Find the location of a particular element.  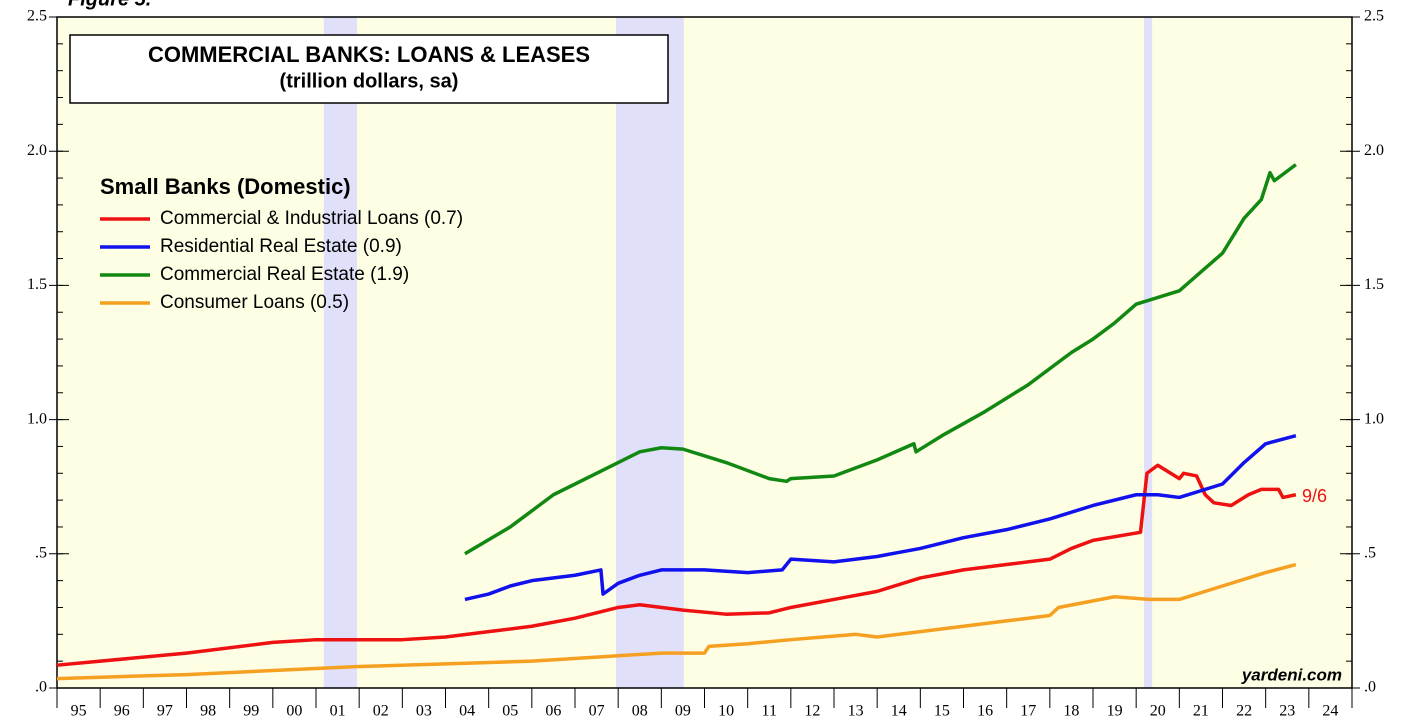

x-tick-label: 22 is located at coordinates (1244, 711).